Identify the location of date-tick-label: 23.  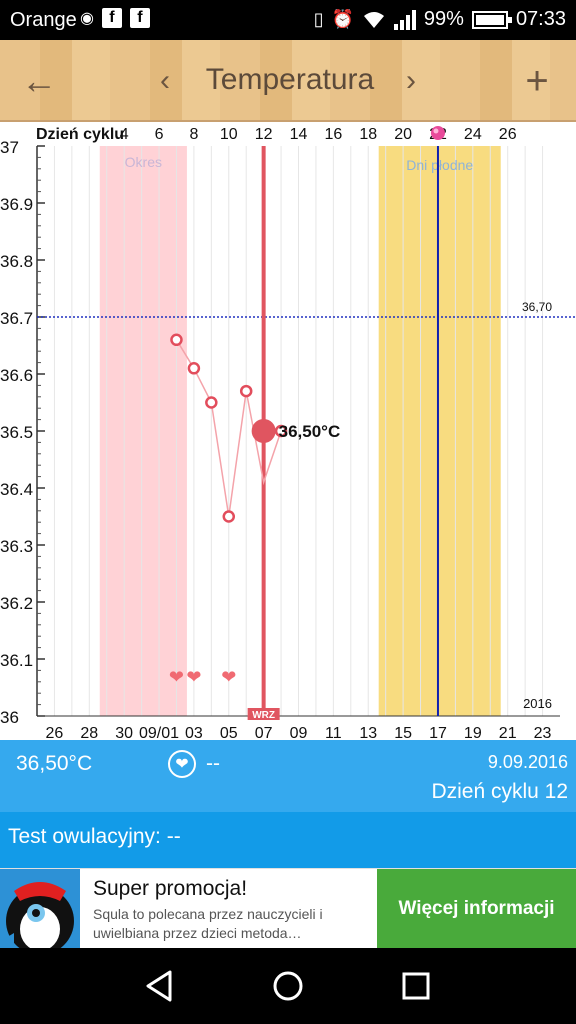
(543, 732).